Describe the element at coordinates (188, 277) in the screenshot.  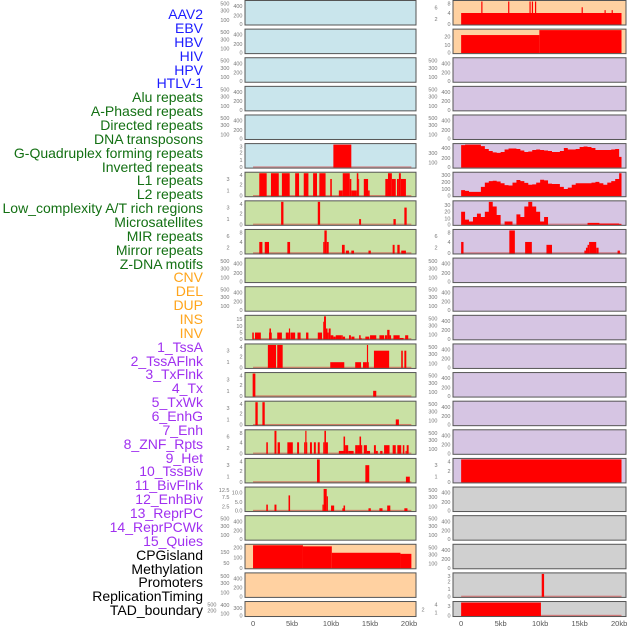
I see `track-label: CNV` at that location.